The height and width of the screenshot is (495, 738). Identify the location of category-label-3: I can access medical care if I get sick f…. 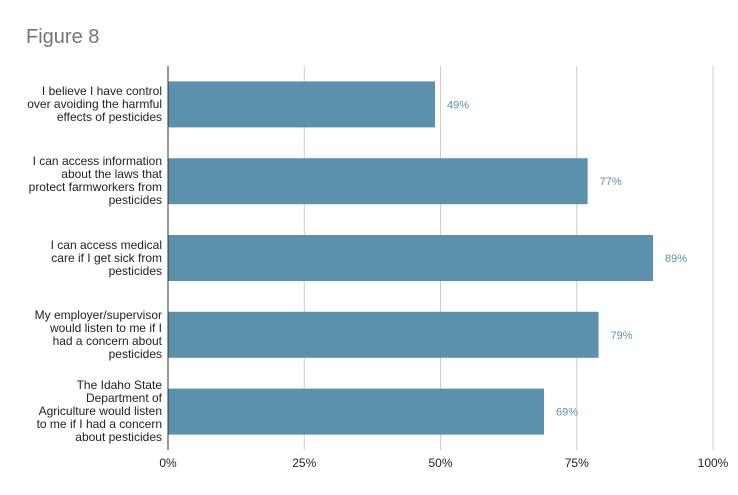
(87, 257).